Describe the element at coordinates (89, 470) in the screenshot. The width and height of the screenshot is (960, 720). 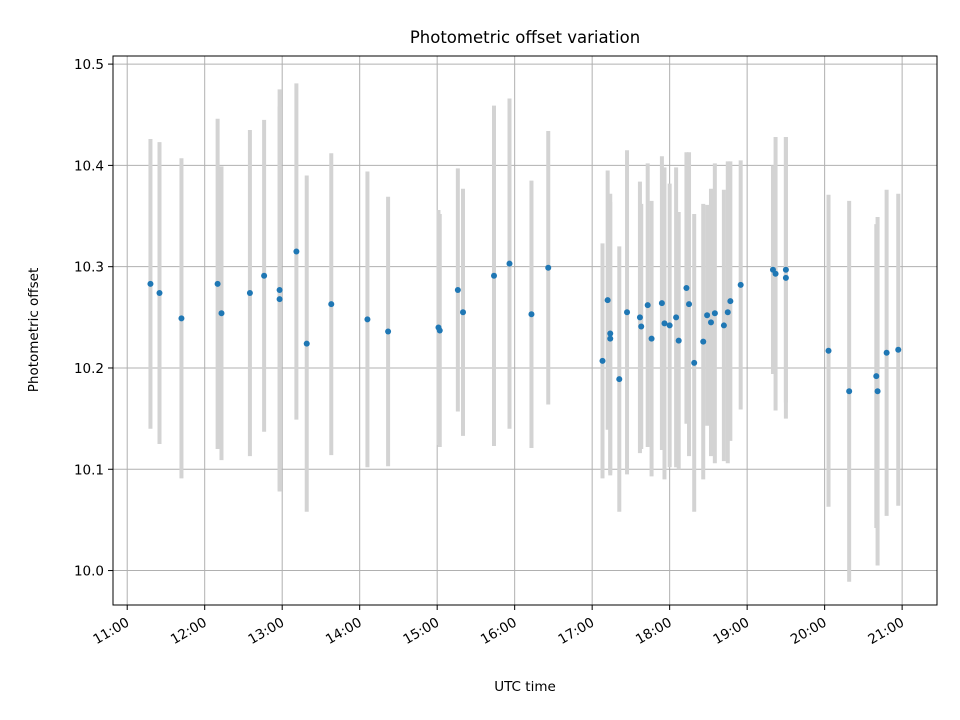
I see `y-tick-label: 10.1` at that location.